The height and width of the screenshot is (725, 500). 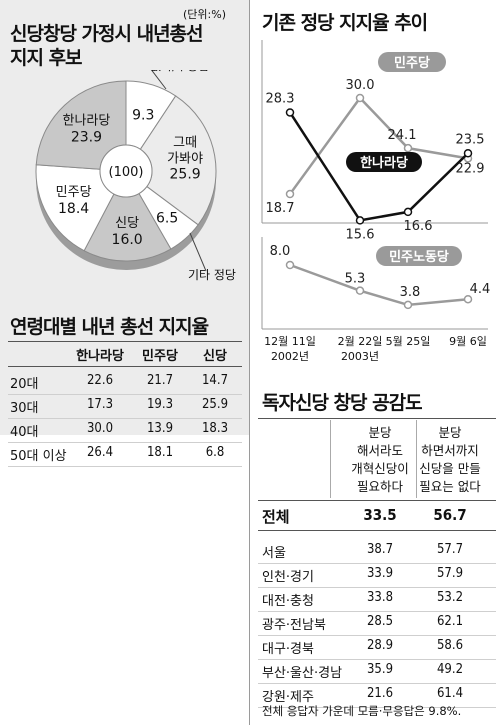 What do you see at coordinates (380, 621) in the screenshot?
I see `sympathy-cell: 28.5` at bounding box center [380, 621].